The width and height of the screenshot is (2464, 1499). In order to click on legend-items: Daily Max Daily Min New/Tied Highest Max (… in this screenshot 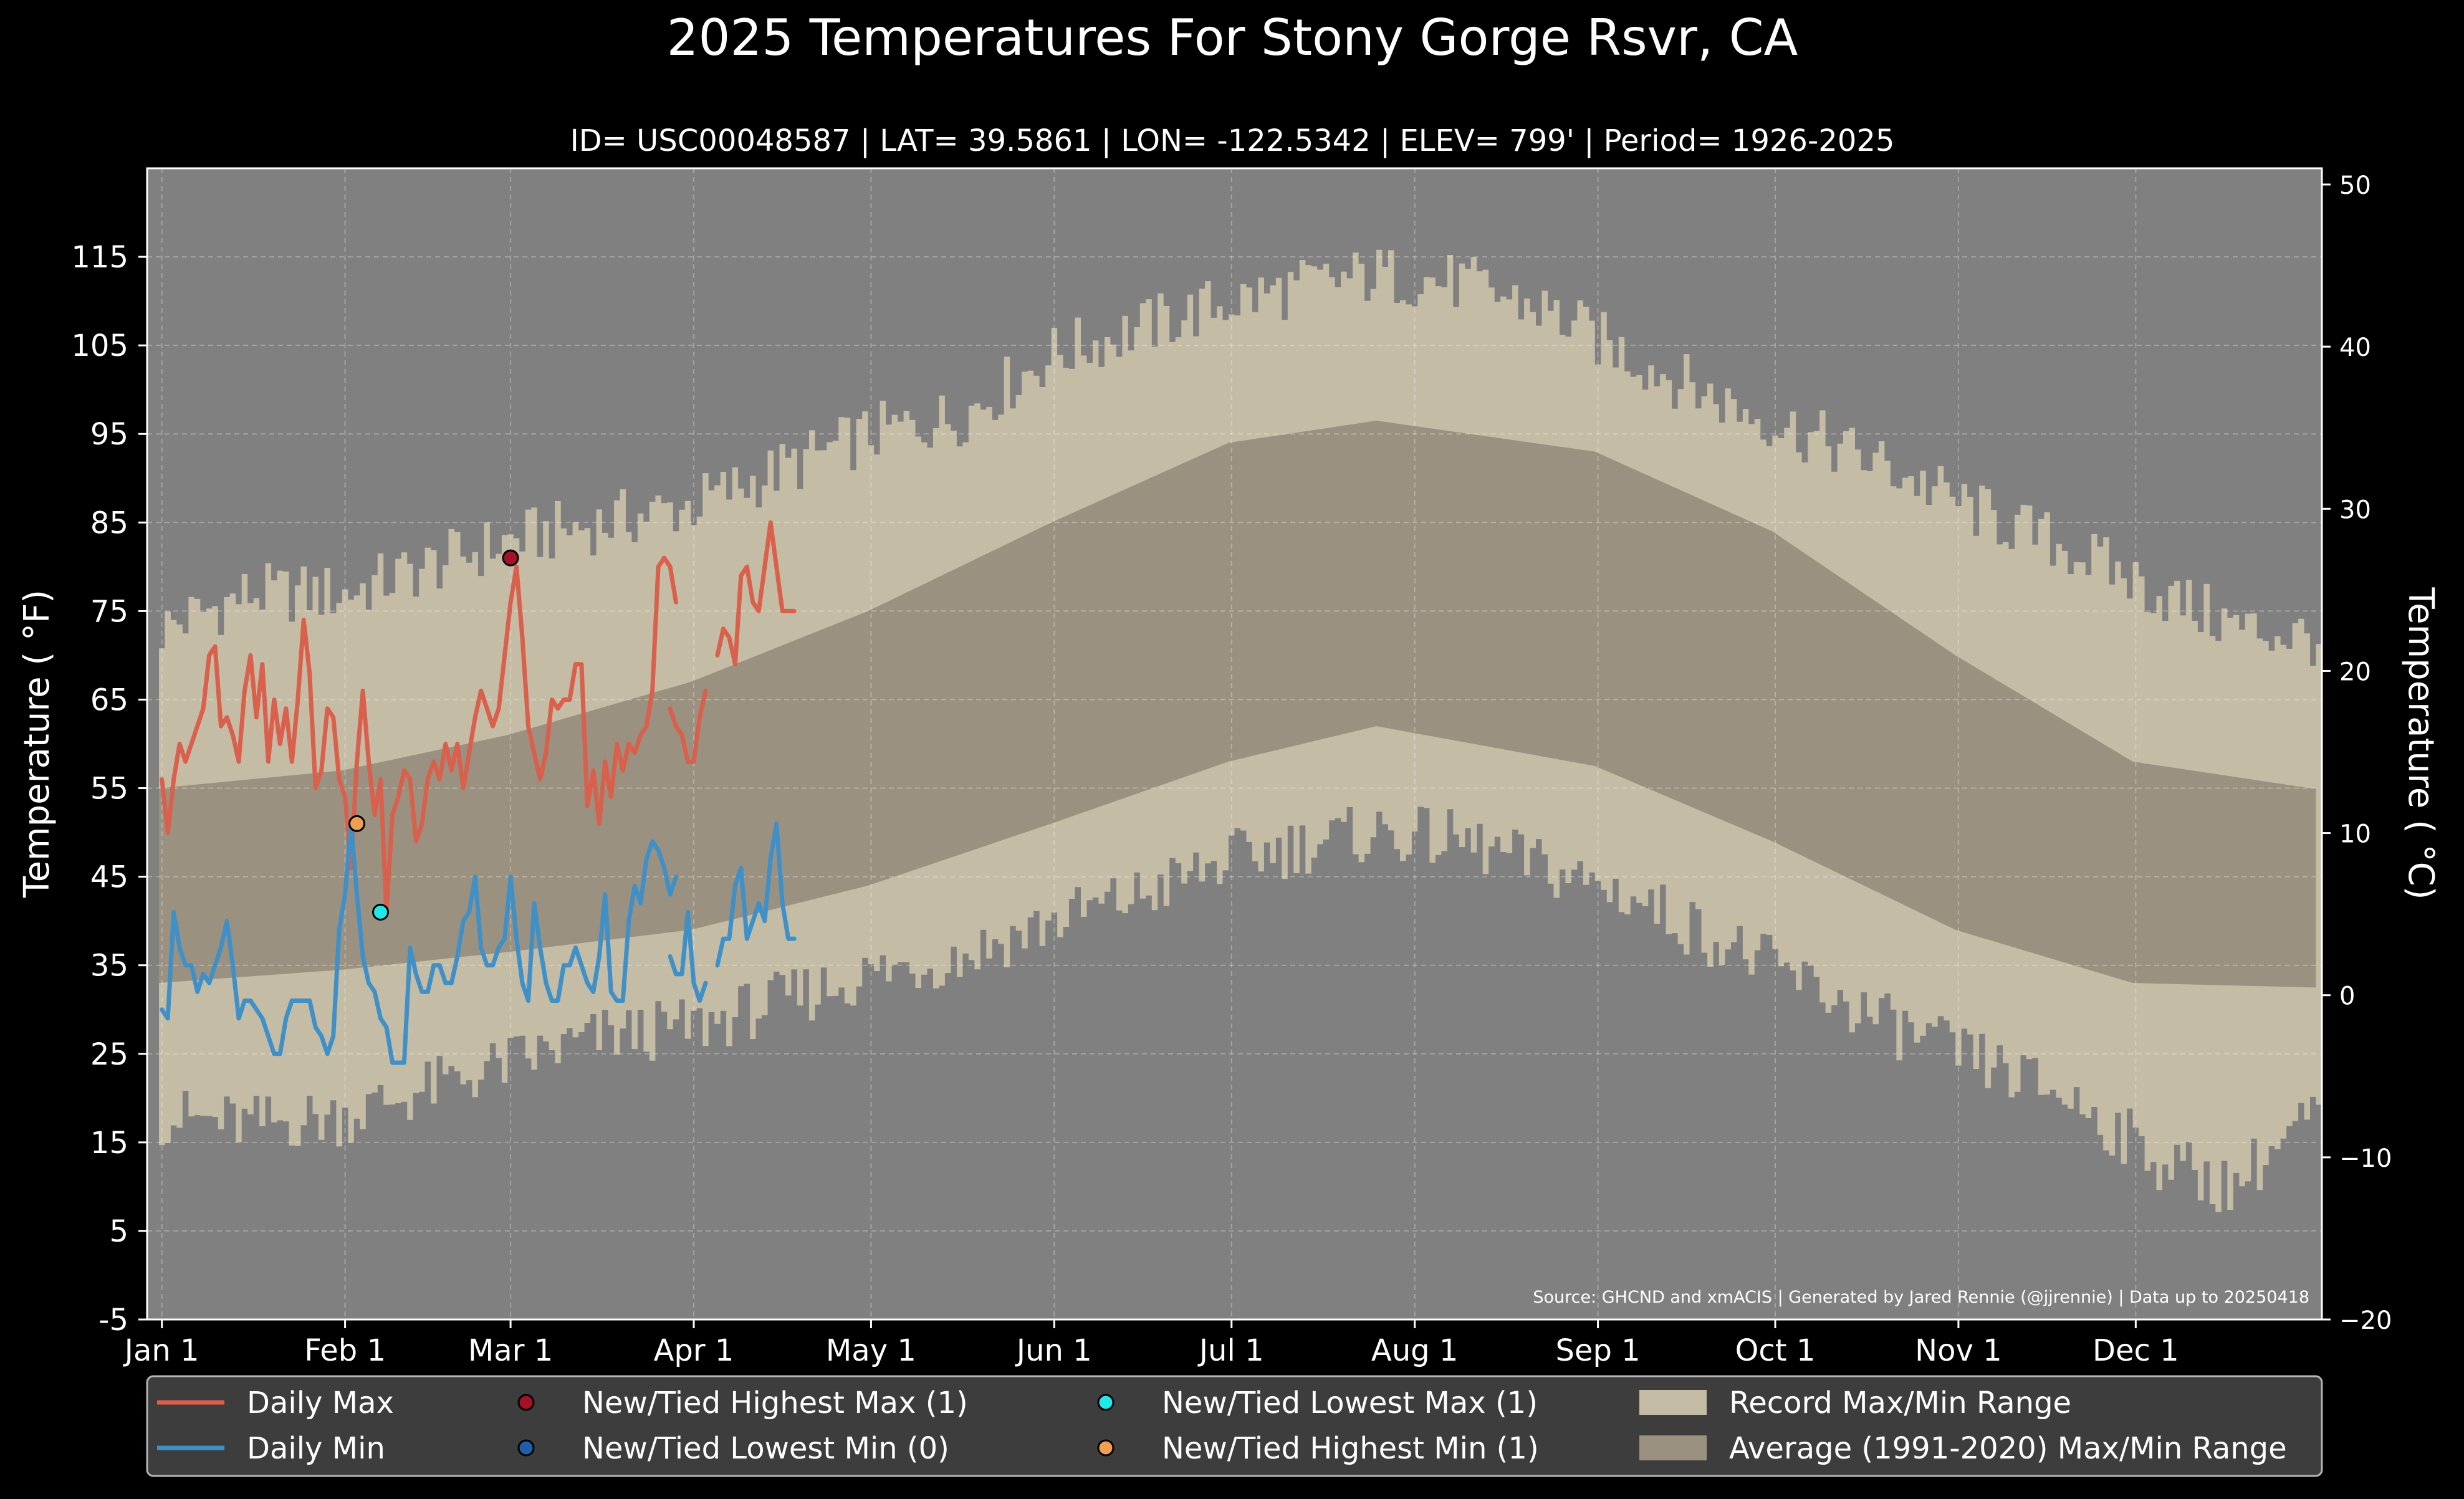, I will do `click(1222, 1426)`.